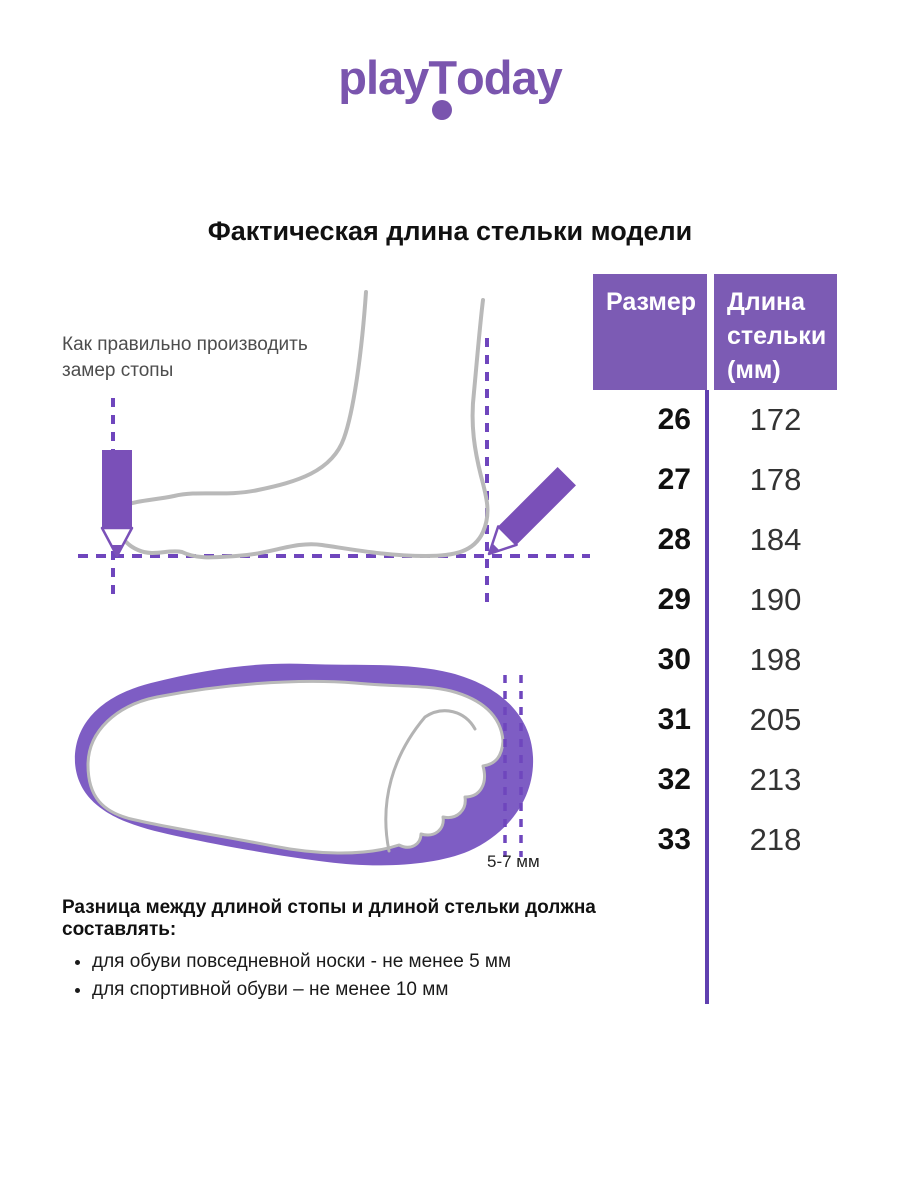 This screenshot has height=1200, width=900. I want to click on column-header-size: Размер, so click(650, 332).